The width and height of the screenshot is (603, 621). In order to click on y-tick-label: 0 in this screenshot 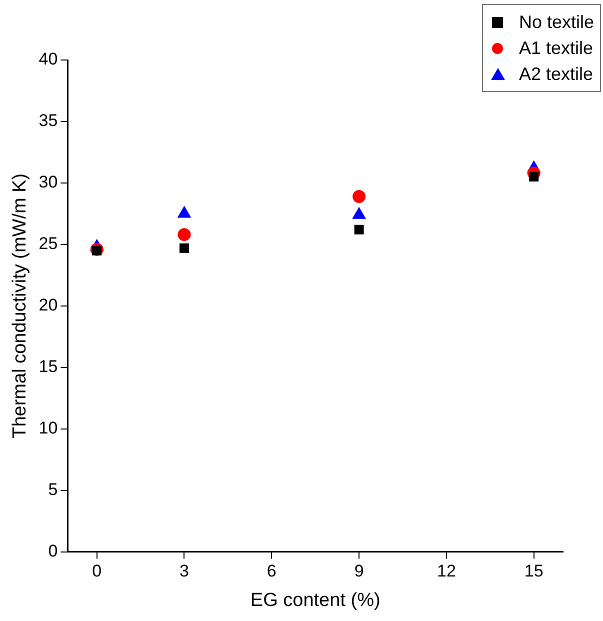, I will do `click(53, 550)`.